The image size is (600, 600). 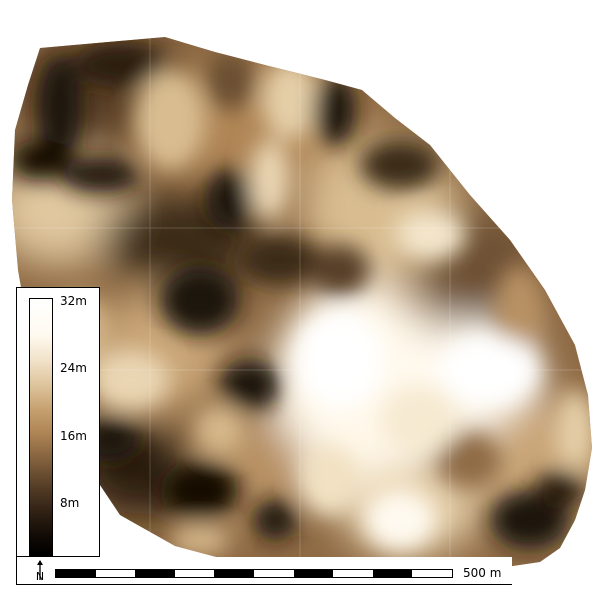 What do you see at coordinates (73, 368) in the screenshot?
I see `legend-label-high: 24m` at bounding box center [73, 368].